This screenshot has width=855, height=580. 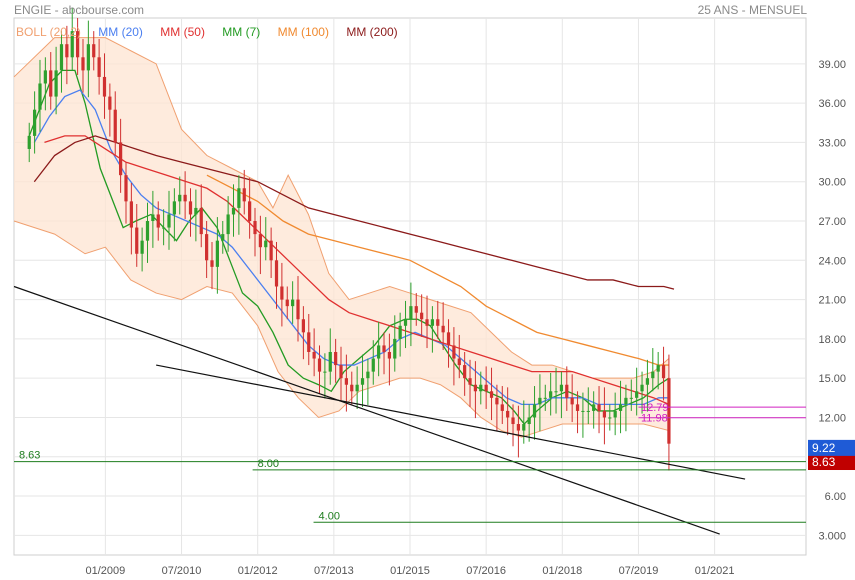 I want to click on legend-item-boll: BOLL (20,2), so click(x=48, y=32).